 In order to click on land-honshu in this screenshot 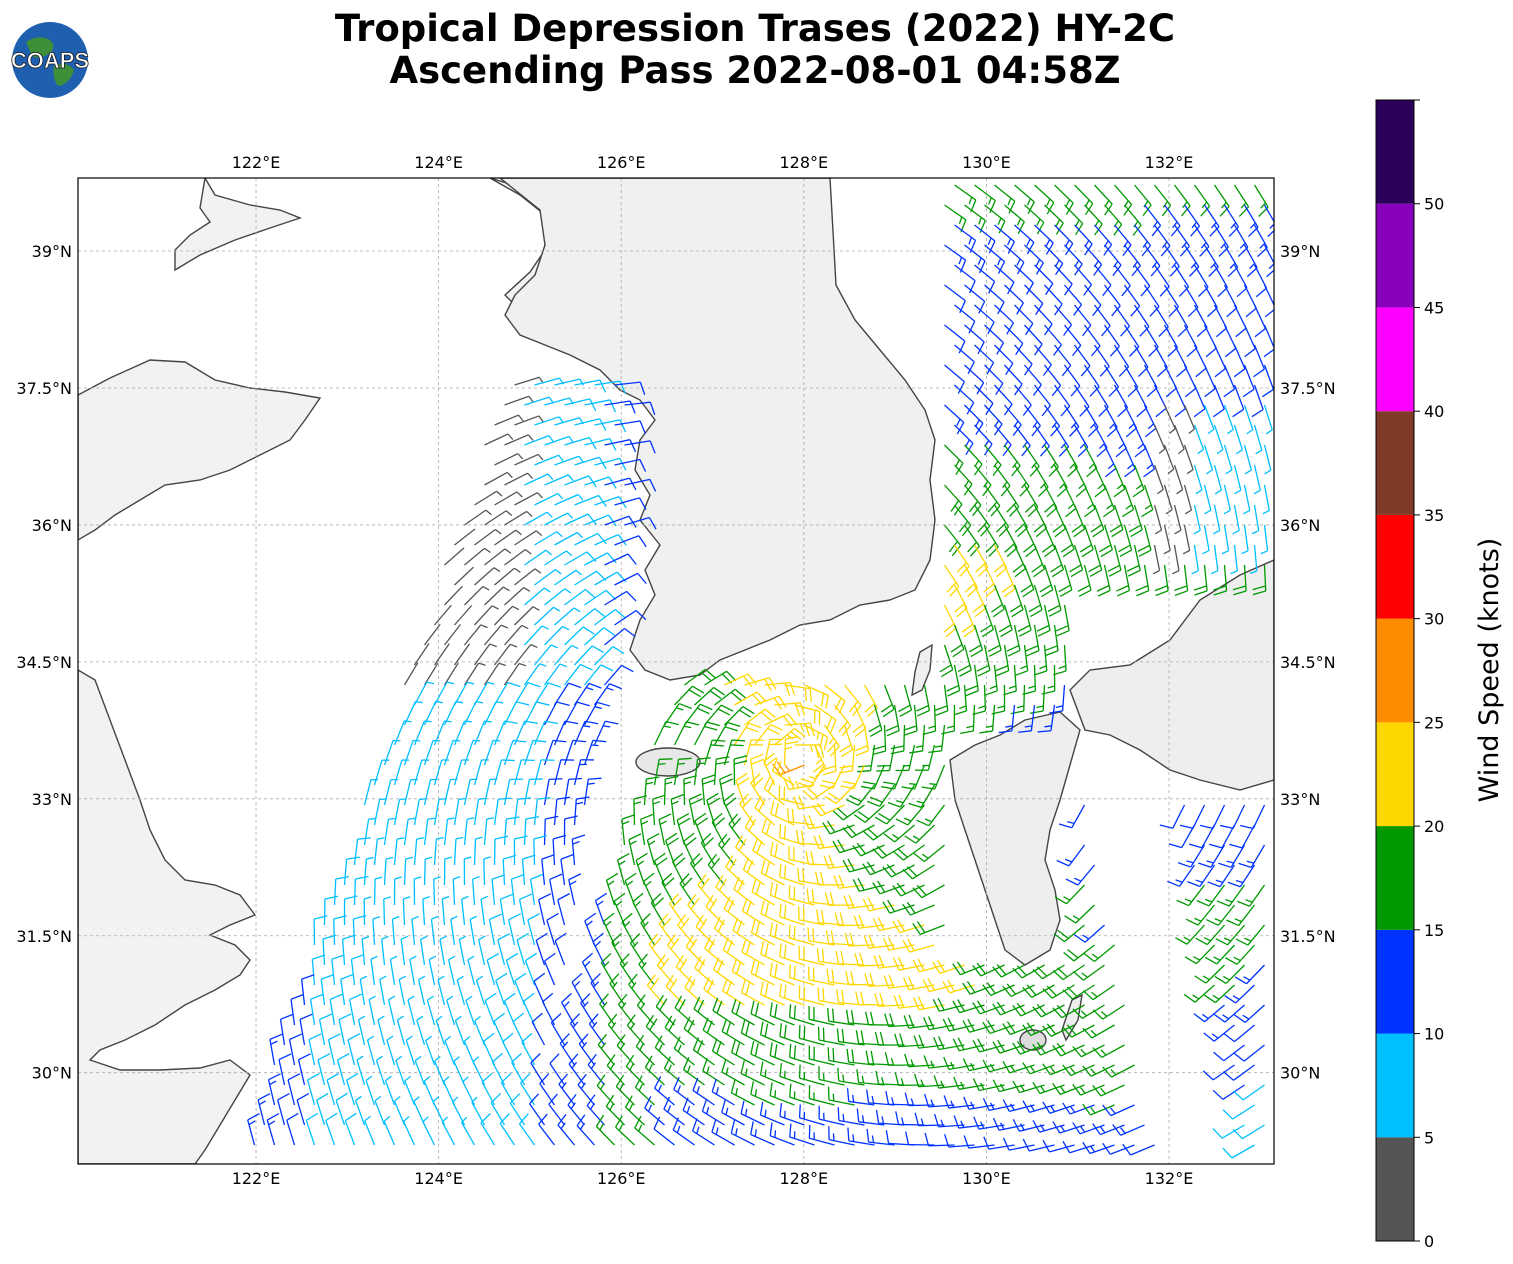, I will do `click(1171, 675)`.